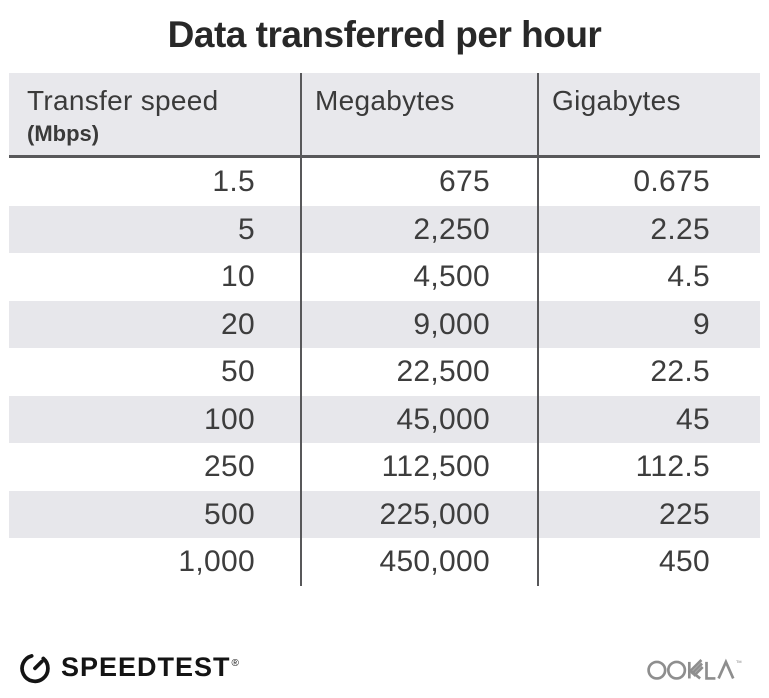 Image resolution: width=769 pixels, height=698 pixels. What do you see at coordinates (385, 100) in the screenshot?
I see `header-megabytes-label: Megabytes` at bounding box center [385, 100].